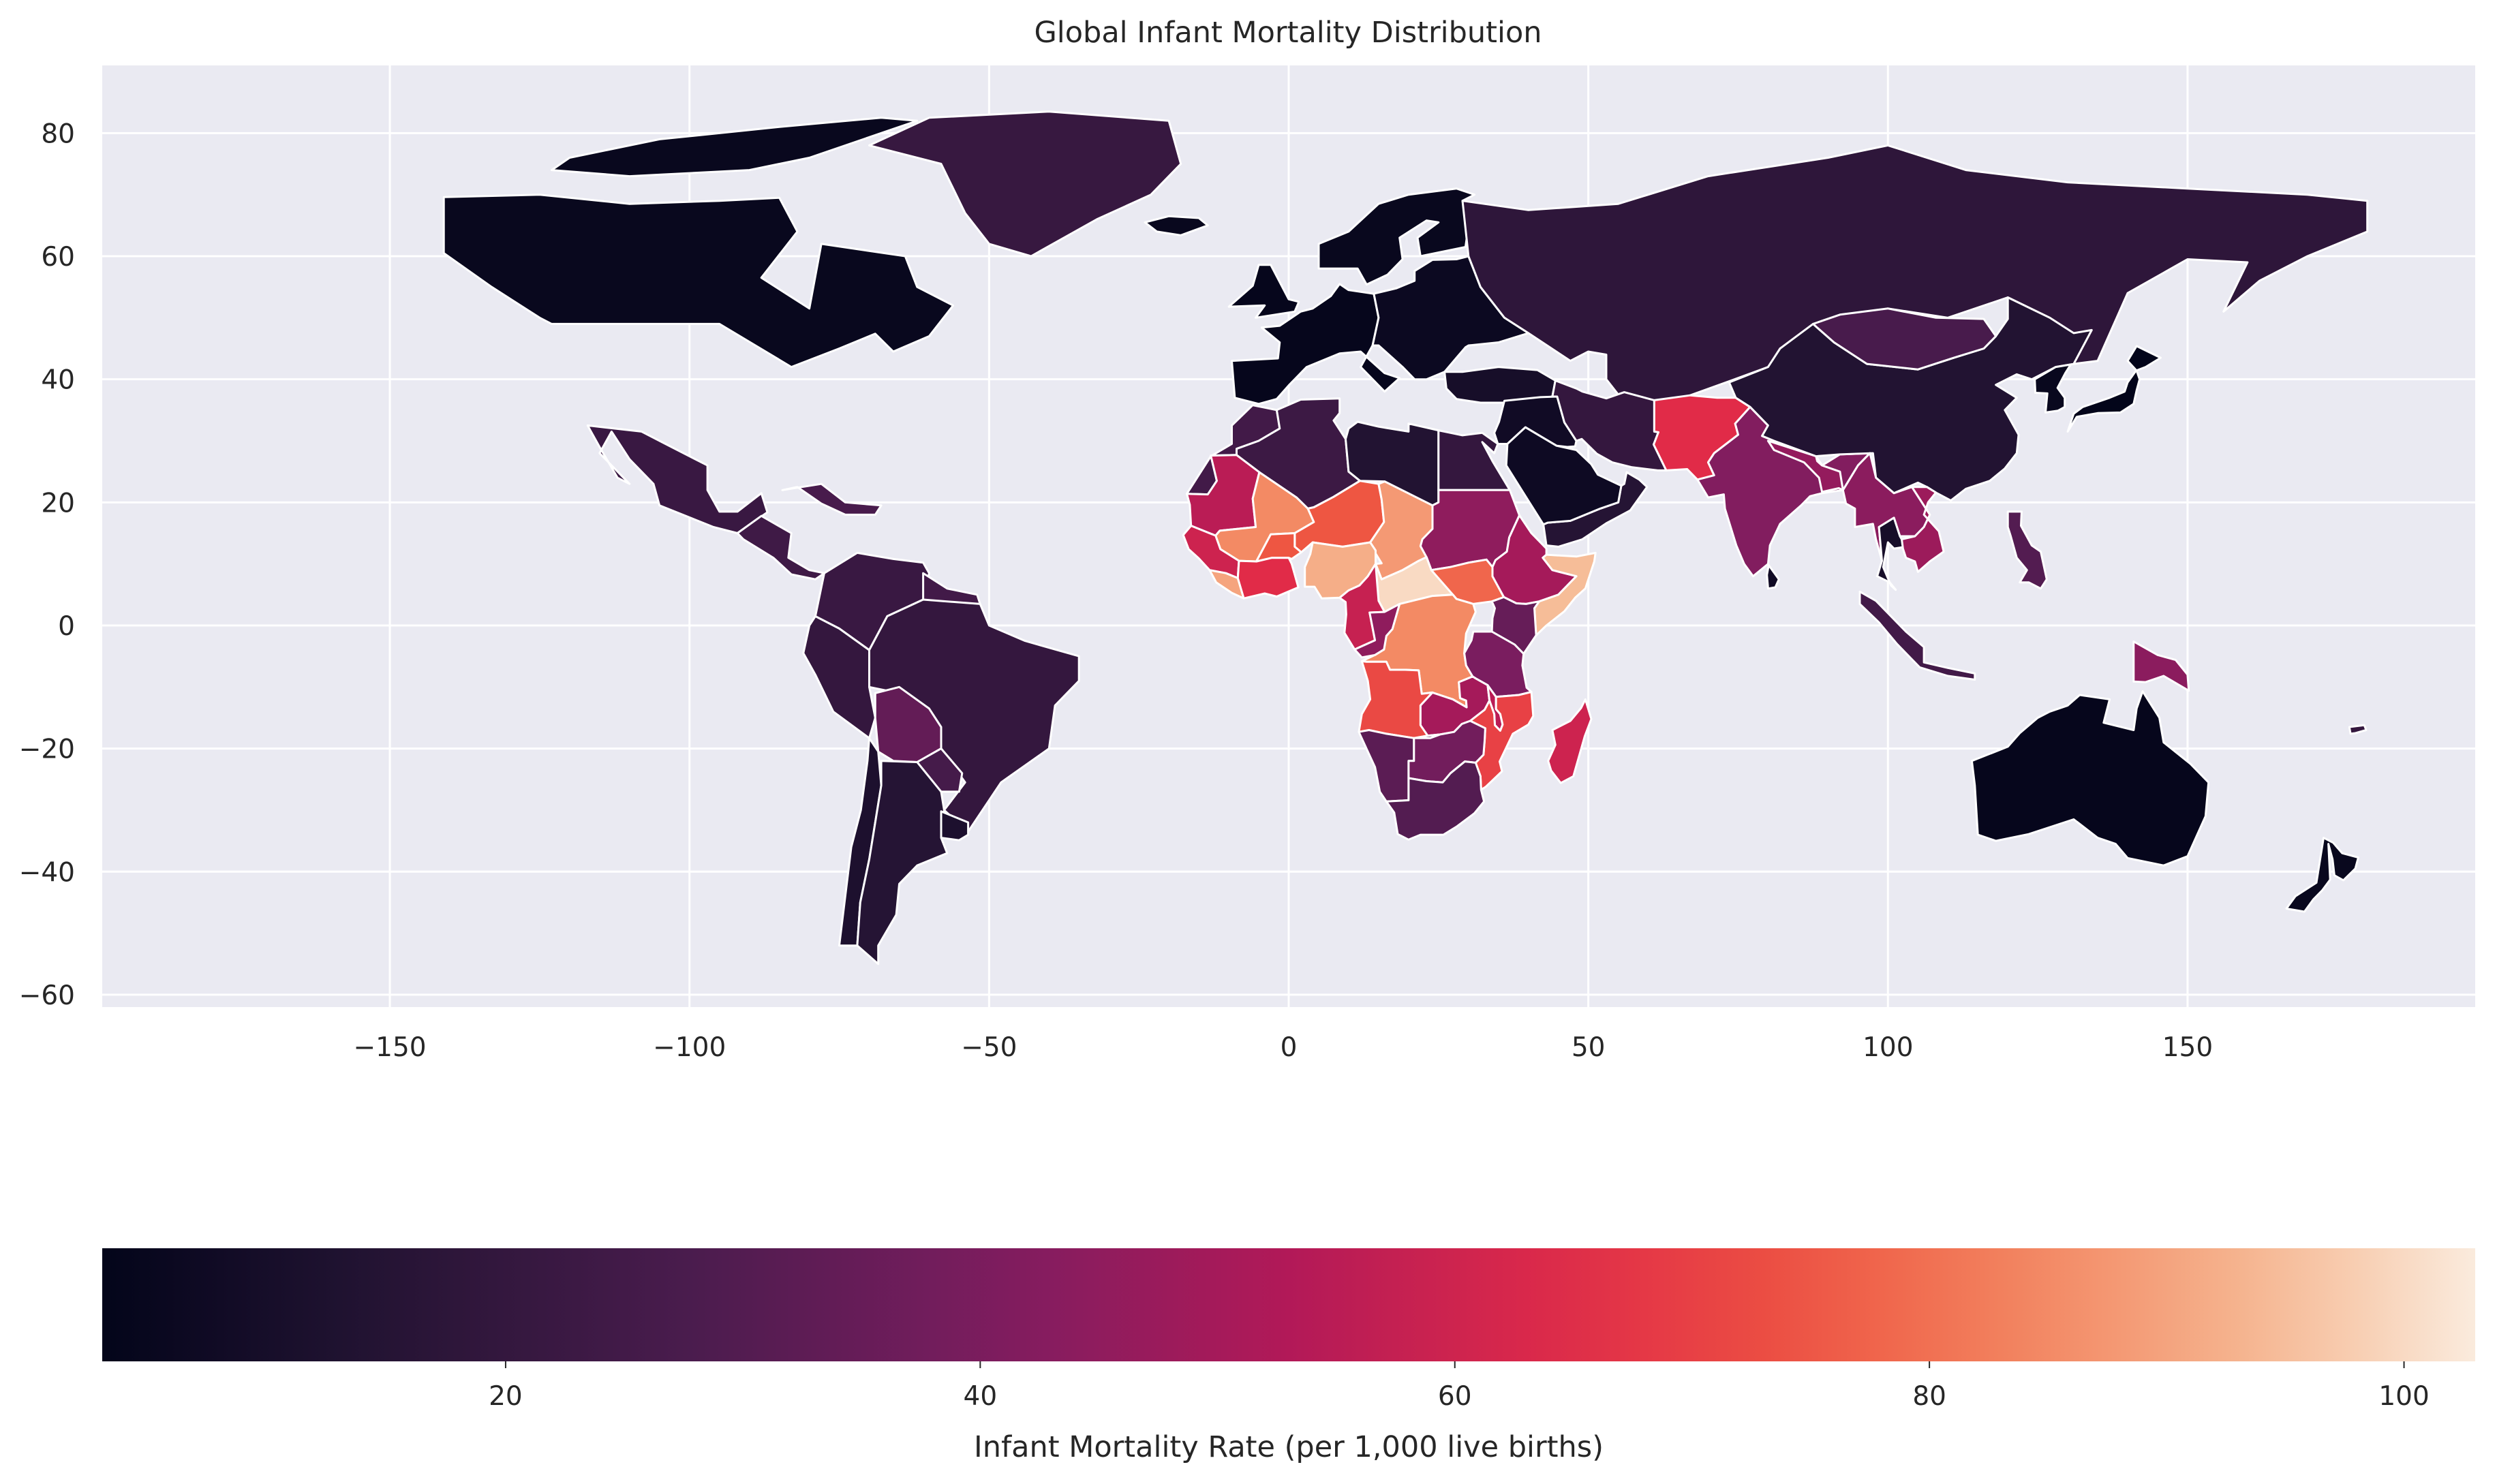 The height and width of the screenshot is (1484, 2497). What do you see at coordinates (2053, 389) in the screenshot?
I see `region-korea` at bounding box center [2053, 389].